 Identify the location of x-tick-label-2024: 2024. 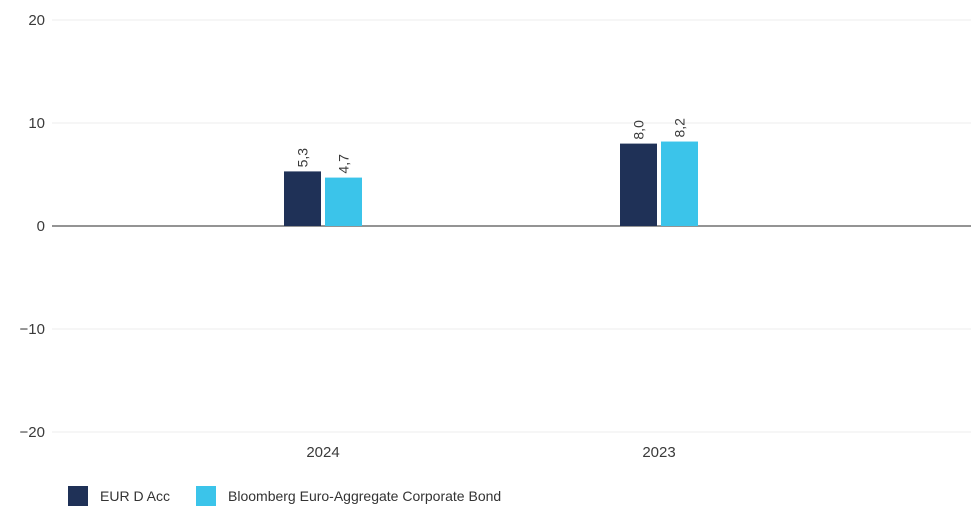
(322, 452).